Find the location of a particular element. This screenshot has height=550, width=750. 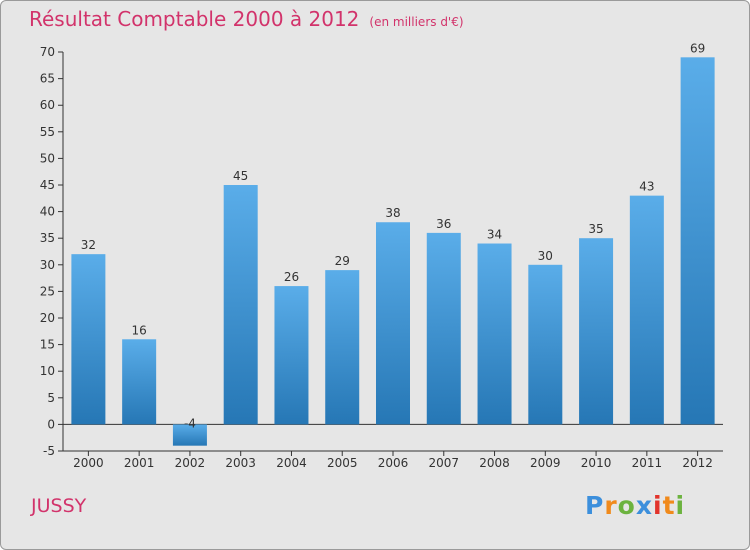

value-label-2009: 30 is located at coordinates (545, 256).